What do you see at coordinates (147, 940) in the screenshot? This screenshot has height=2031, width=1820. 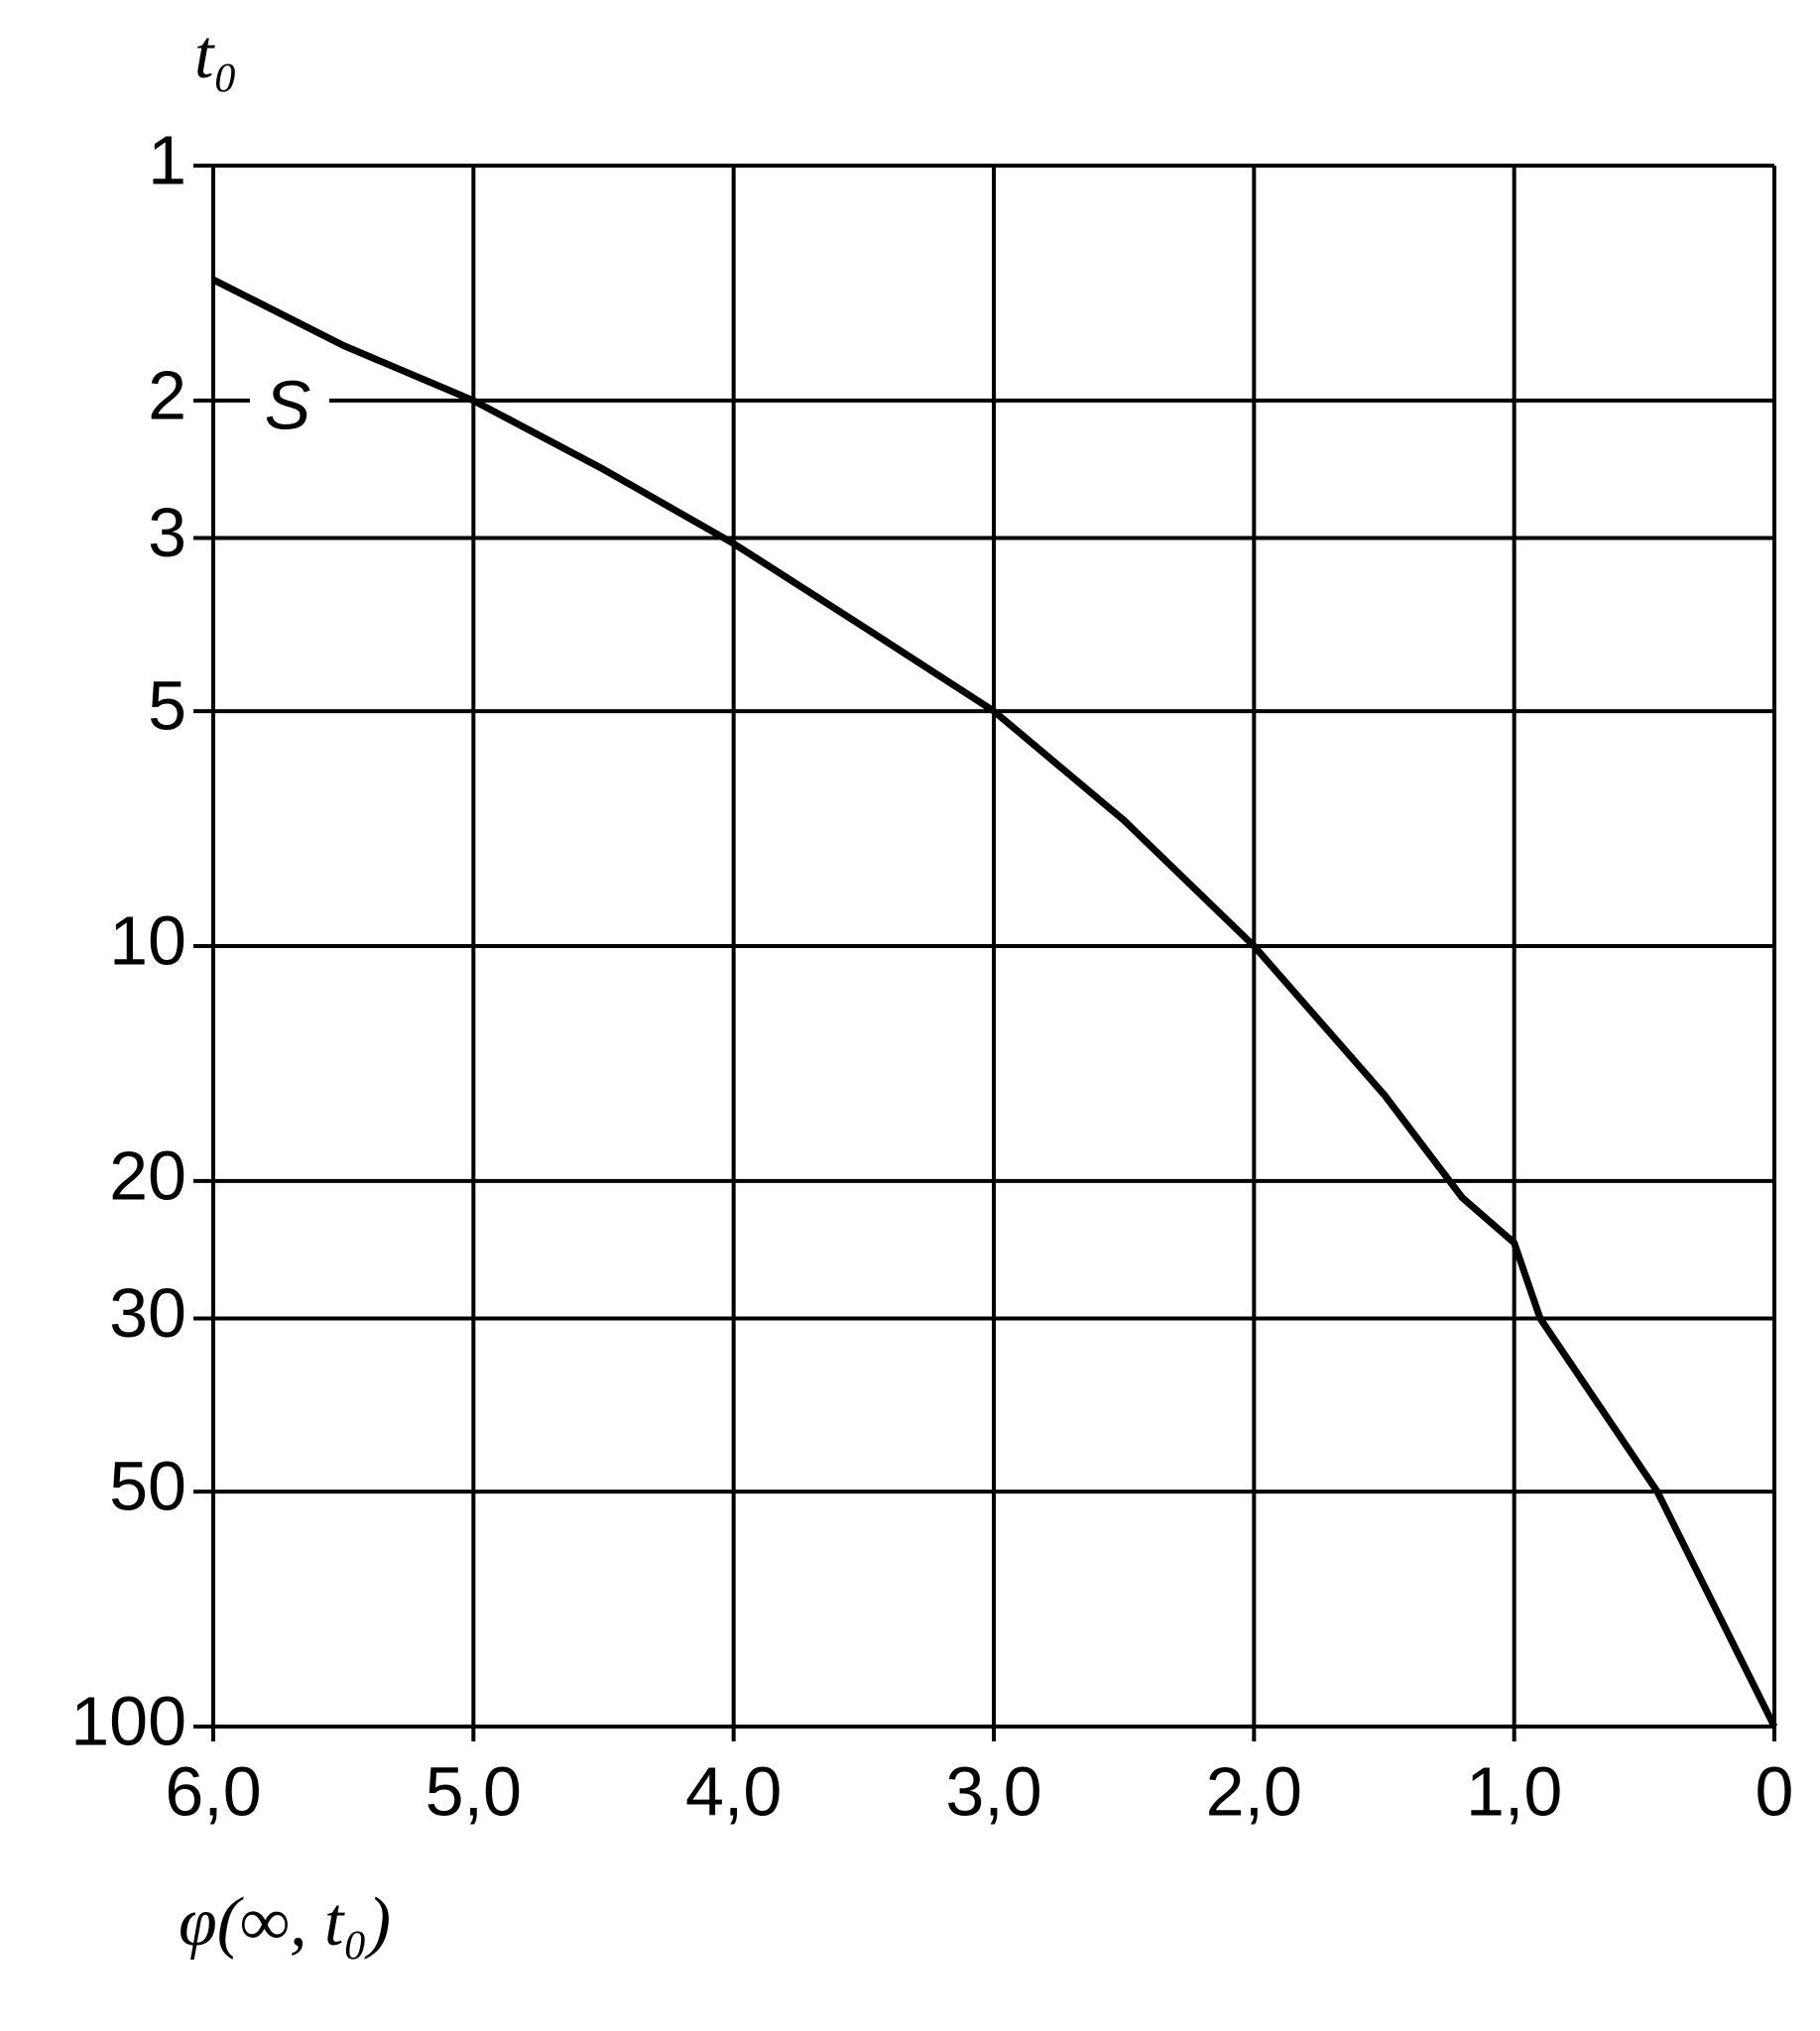 I see `y-tick-label: 10` at bounding box center [147, 940].